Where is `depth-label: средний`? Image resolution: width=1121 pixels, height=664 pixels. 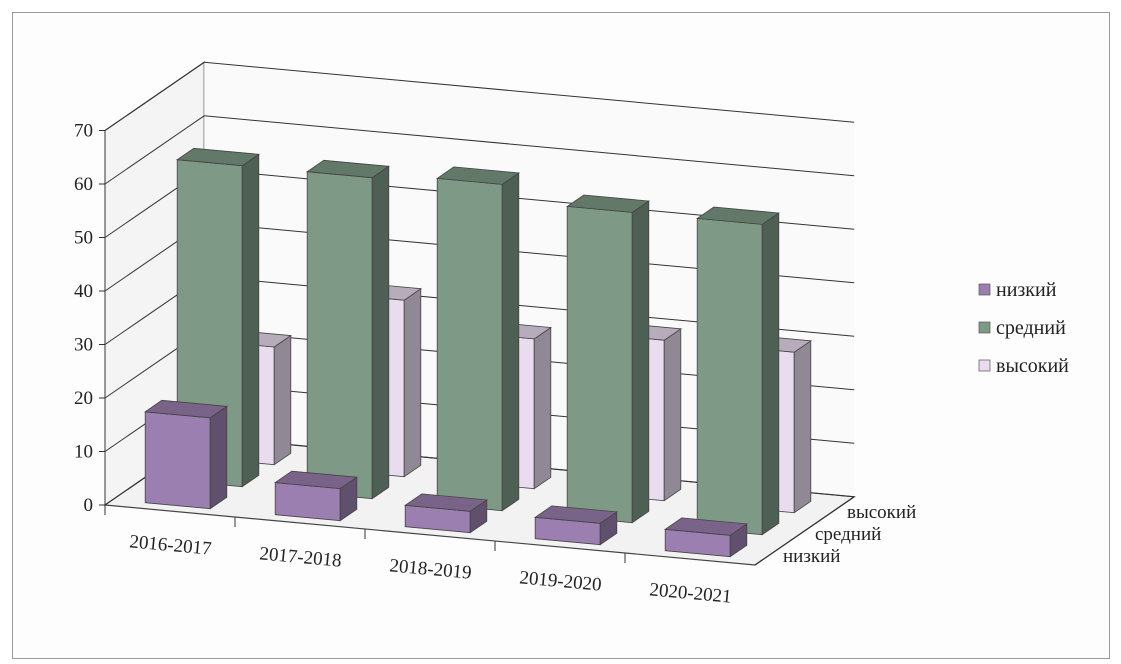 depth-label: средний is located at coordinates (848, 534).